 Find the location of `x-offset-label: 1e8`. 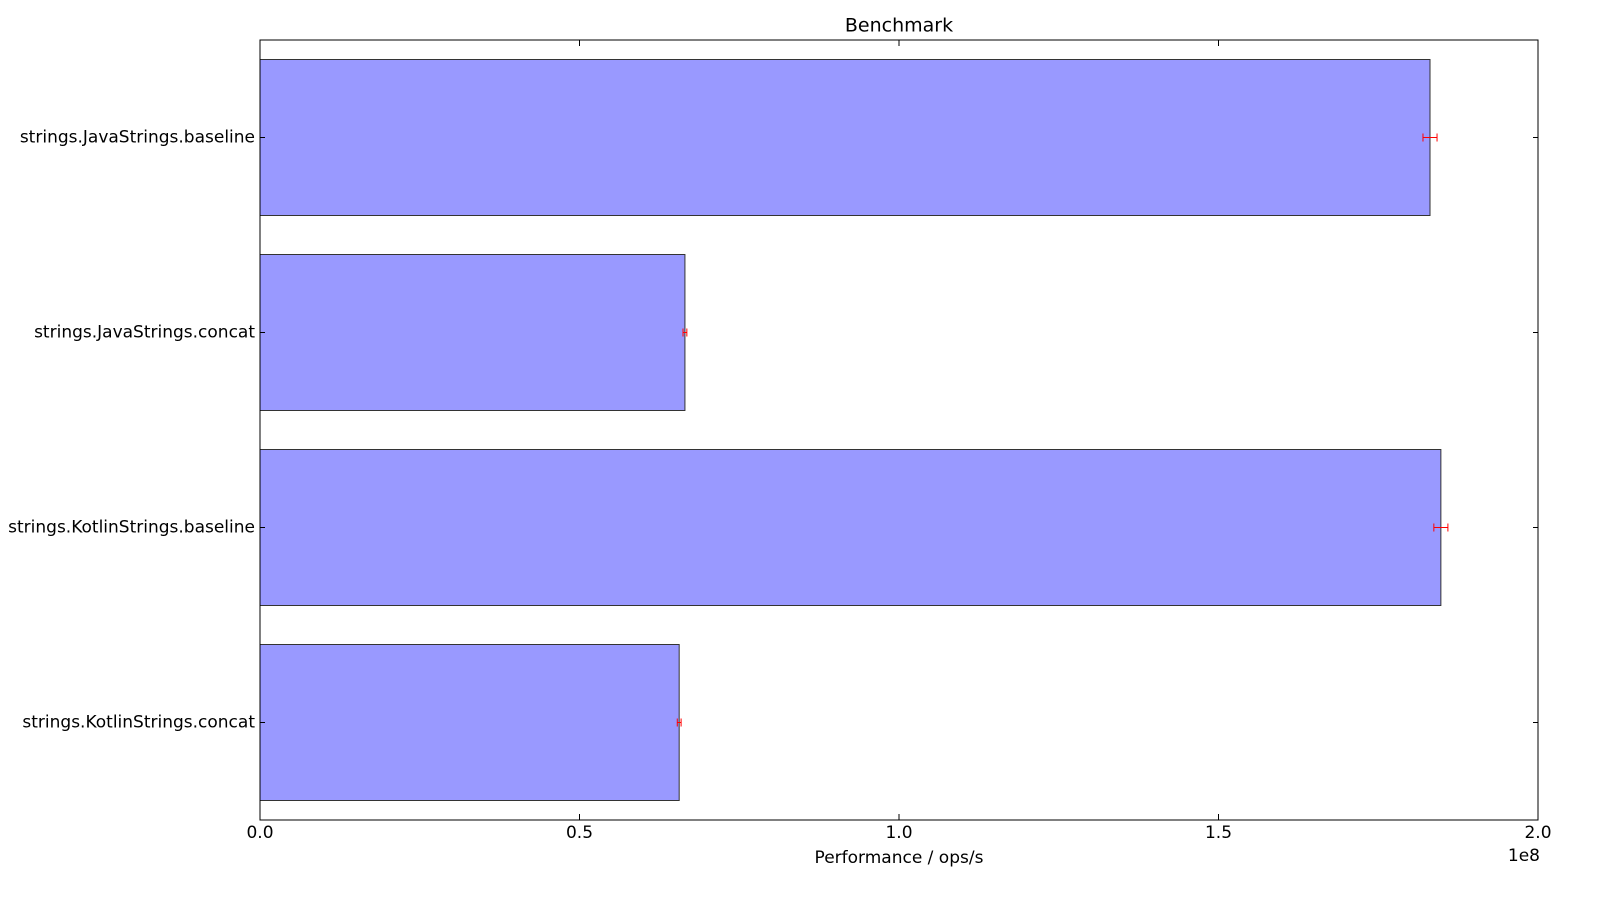

x-offset-label: 1e8 is located at coordinates (1524, 856).